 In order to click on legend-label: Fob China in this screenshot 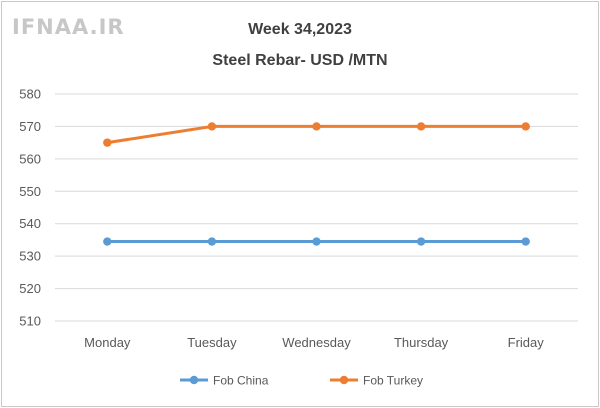, I will do `click(241, 381)`.